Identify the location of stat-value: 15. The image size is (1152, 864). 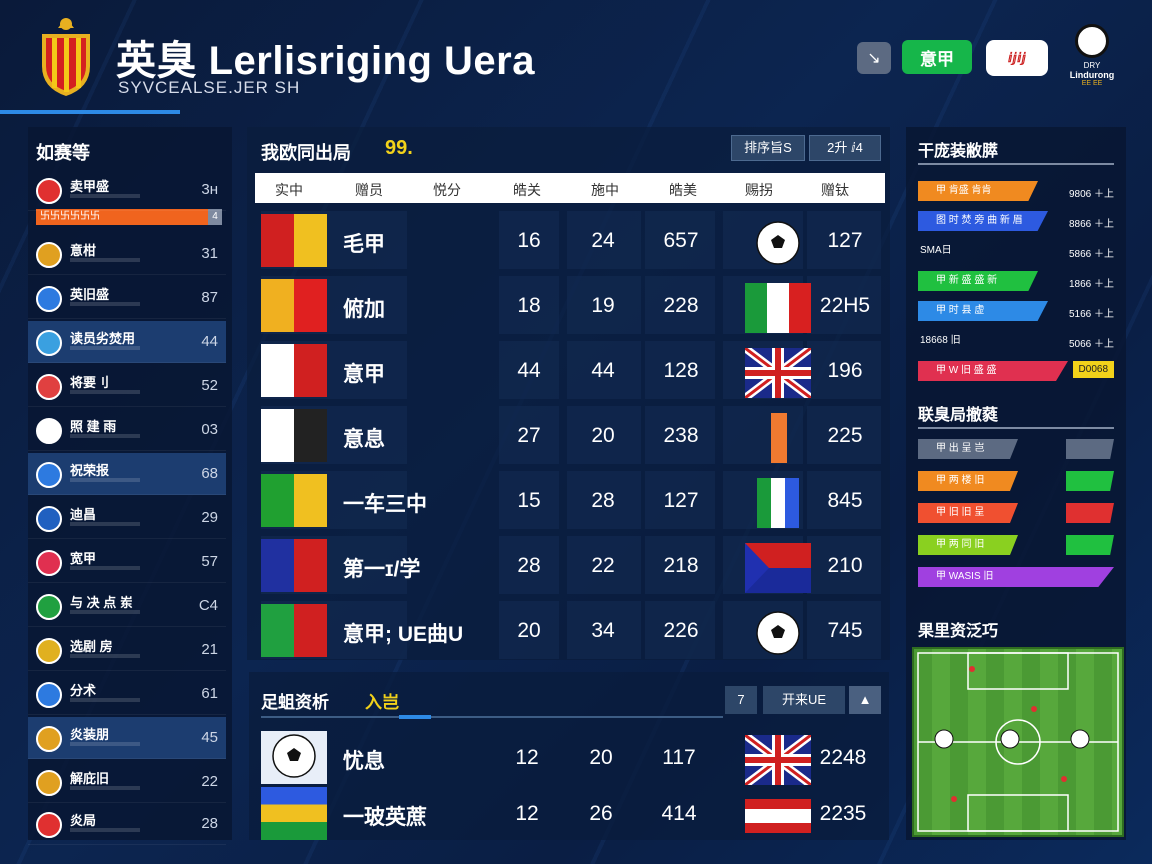
(529, 500).